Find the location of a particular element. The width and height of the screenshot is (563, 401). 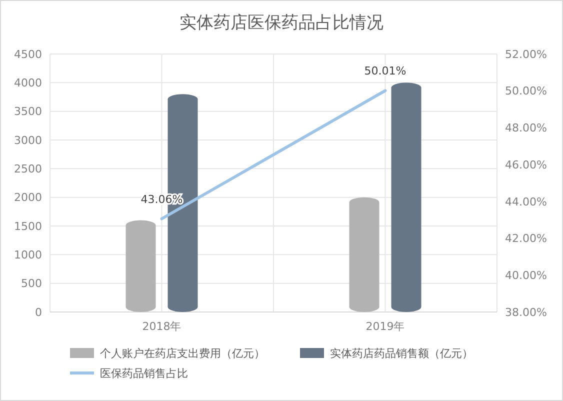

data-label: 50.01% is located at coordinates (385, 71).